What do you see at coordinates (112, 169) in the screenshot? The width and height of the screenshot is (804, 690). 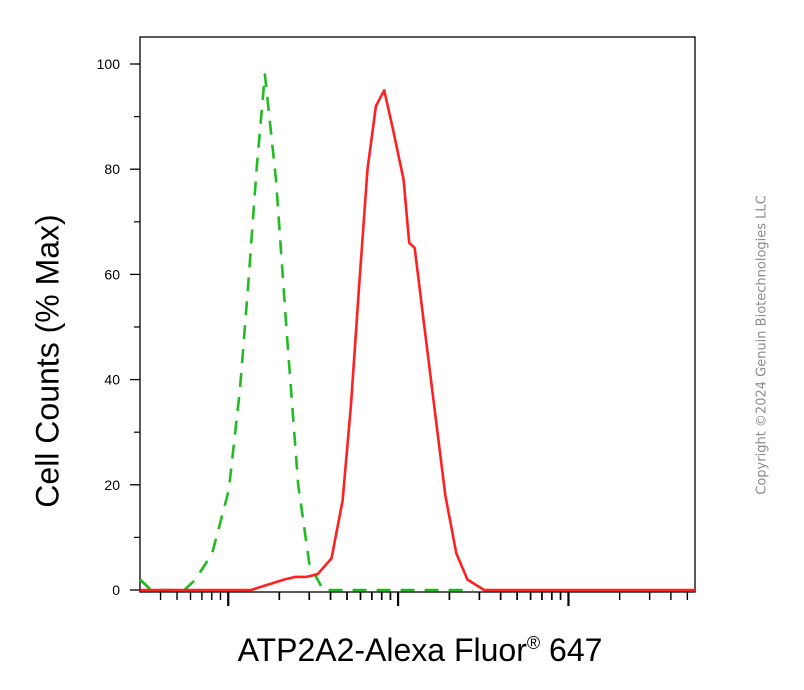 I see `y-tick-label: 80` at bounding box center [112, 169].